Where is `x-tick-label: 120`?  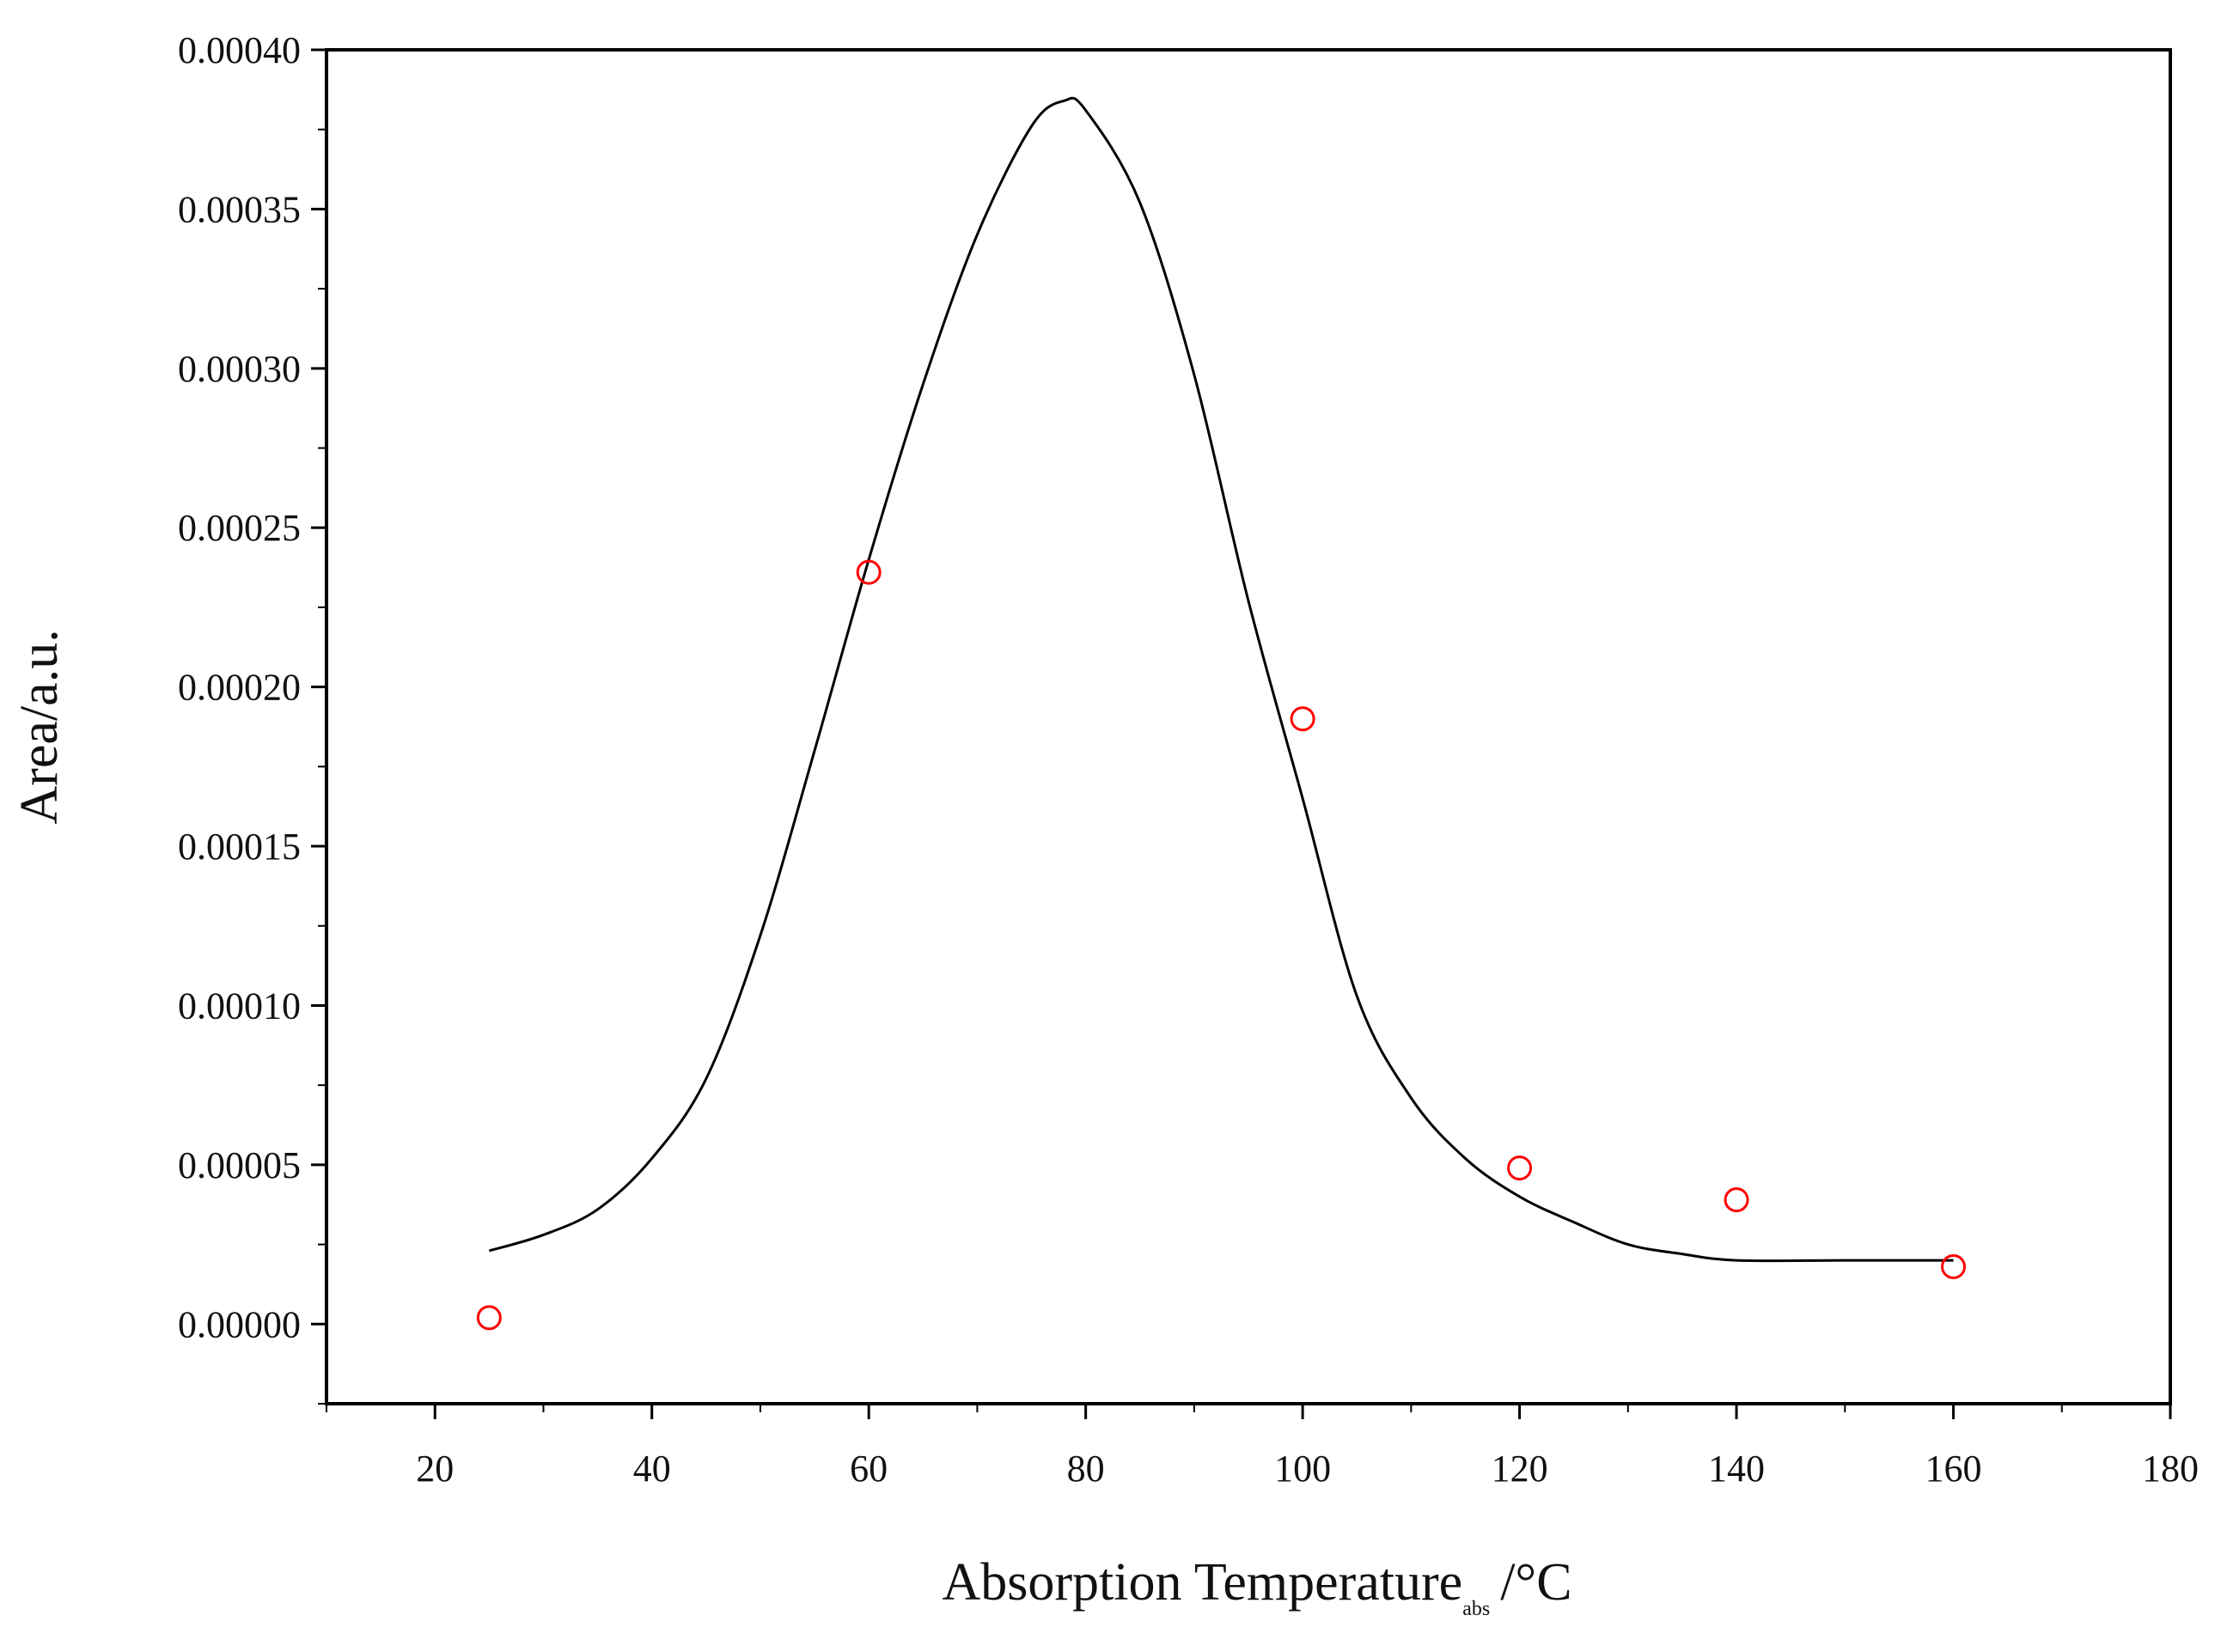
x-tick-label: 120 is located at coordinates (1520, 1469).